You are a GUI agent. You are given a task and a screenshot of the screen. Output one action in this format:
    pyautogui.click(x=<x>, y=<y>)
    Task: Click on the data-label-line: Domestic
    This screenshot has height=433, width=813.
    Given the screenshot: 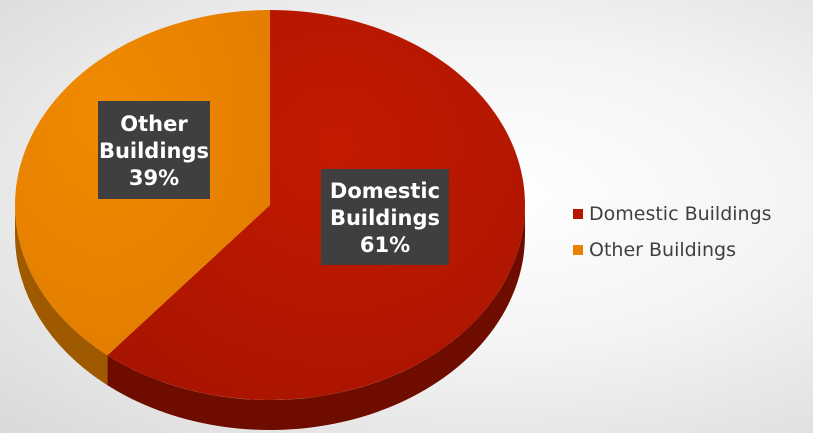 What is the action you would take?
    pyautogui.click(x=385, y=191)
    